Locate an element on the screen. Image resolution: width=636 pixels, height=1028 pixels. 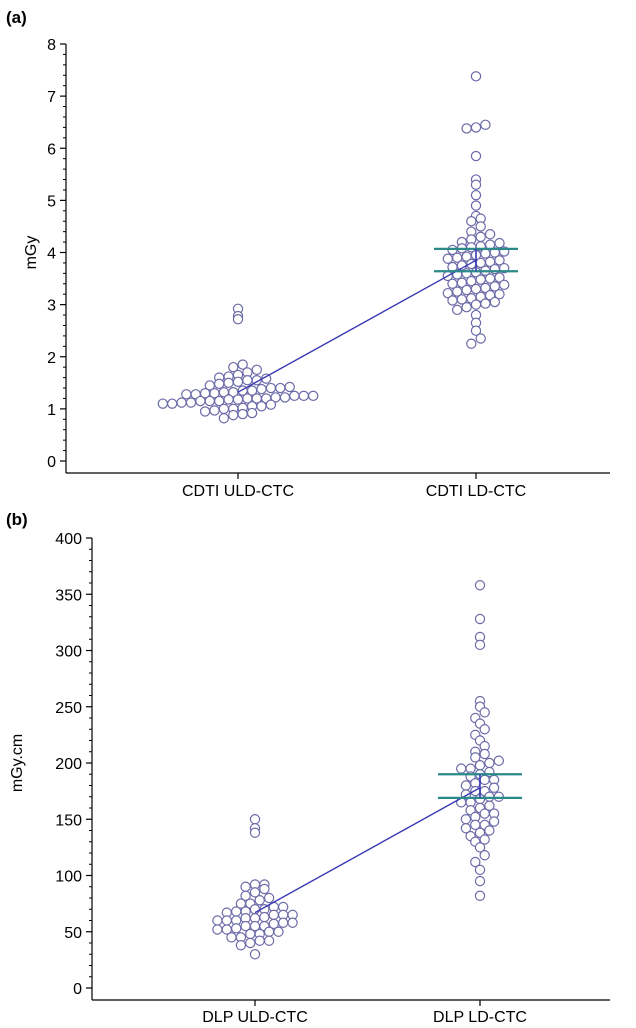
y-tick-label: 400 is located at coordinates (68, 539).